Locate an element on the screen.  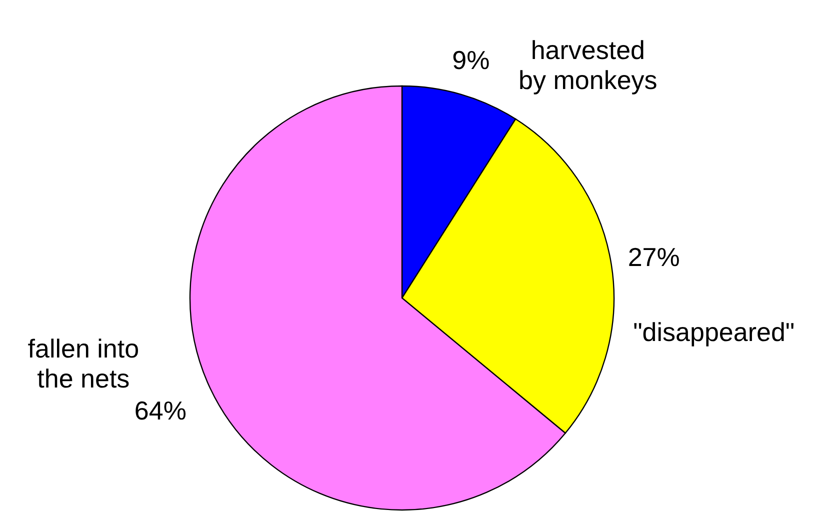
data-label: 64% is located at coordinates (160, 411).